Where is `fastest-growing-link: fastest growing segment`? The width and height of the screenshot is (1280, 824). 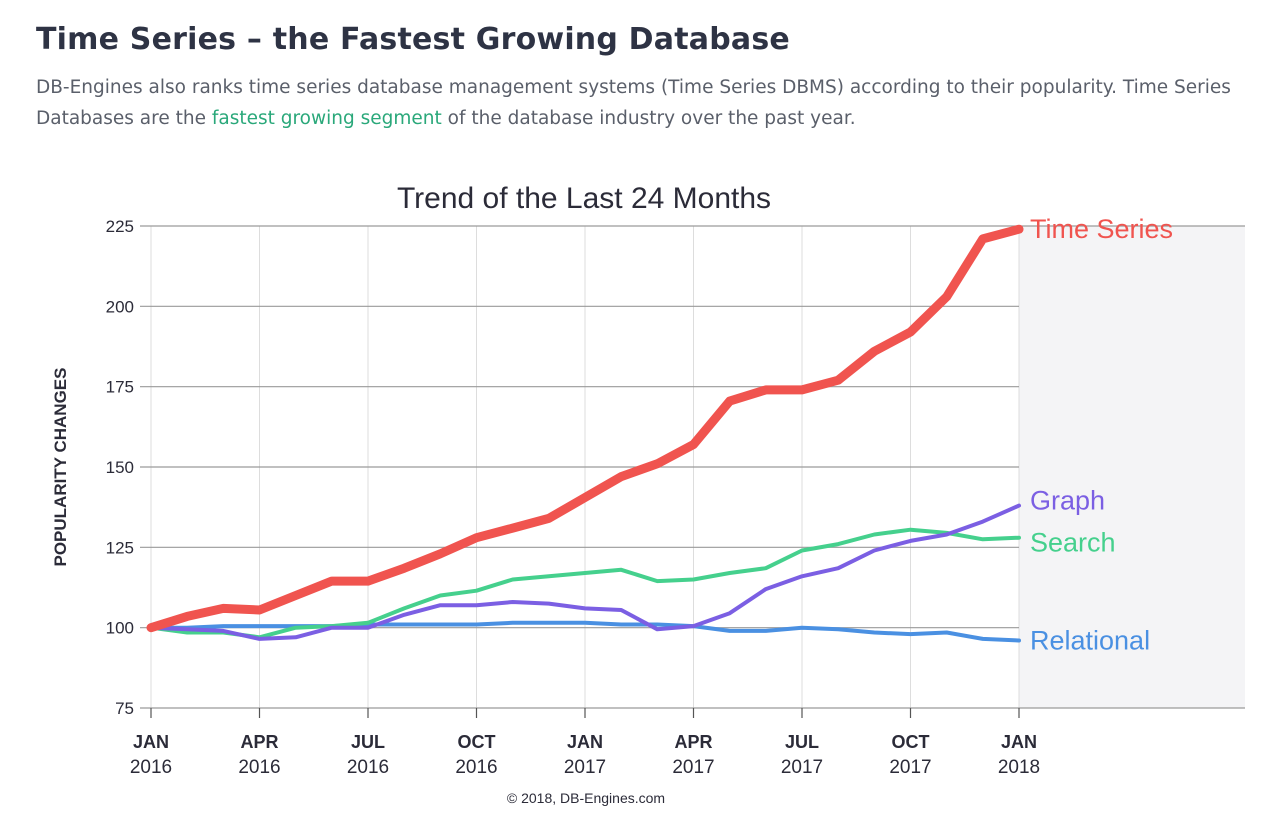 fastest-growing-link: fastest growing segment is located at coordinates (326, 118).